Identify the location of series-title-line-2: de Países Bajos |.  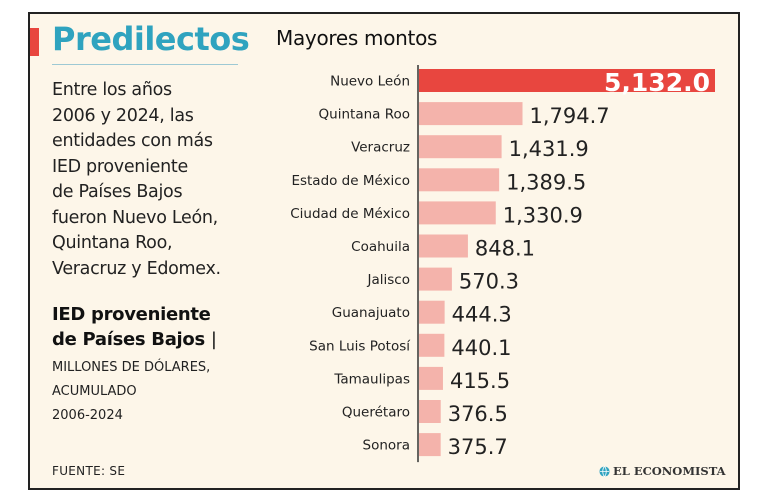
(157, 339).